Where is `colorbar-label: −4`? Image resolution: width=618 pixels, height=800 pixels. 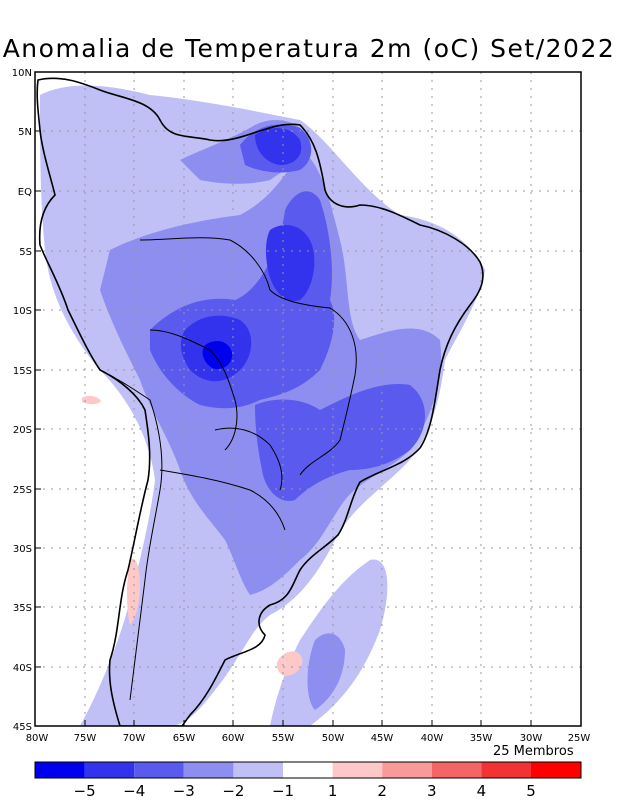
colorbar-label: −4 is located at coordinates (134, 791).